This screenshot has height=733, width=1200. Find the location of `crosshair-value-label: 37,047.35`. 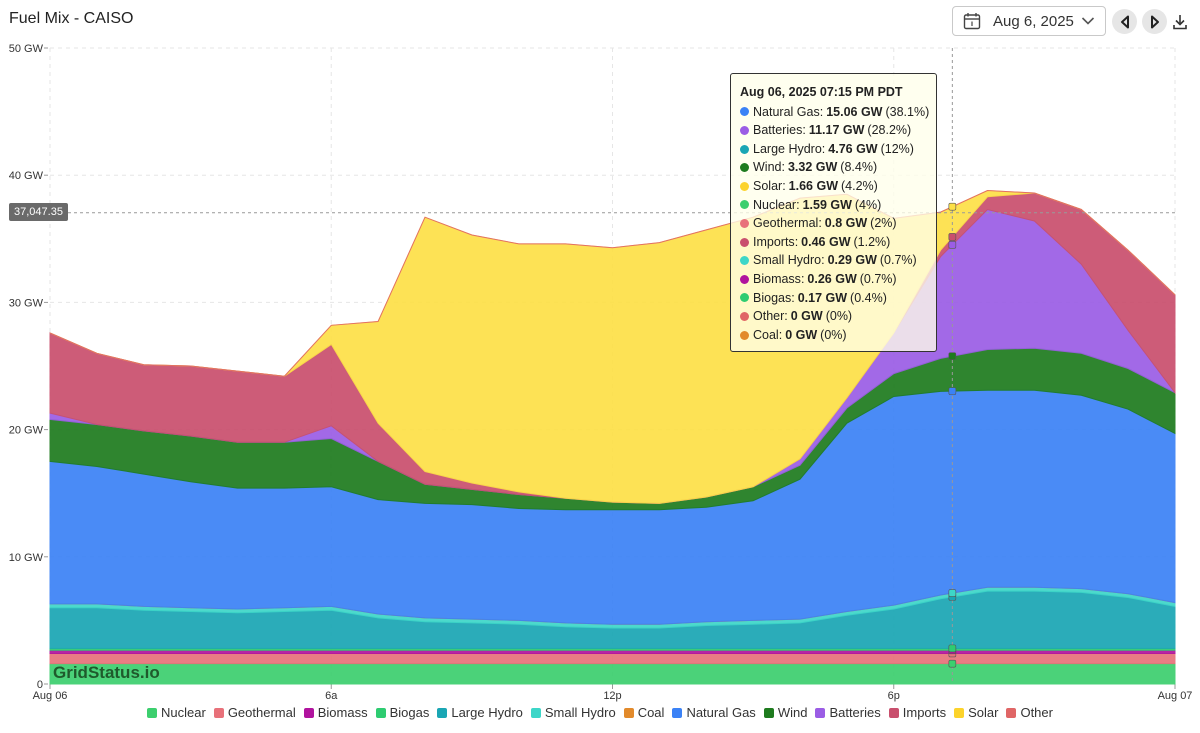

crosshair-value-label: 37,047.35 is located at coordinates (38, 212).